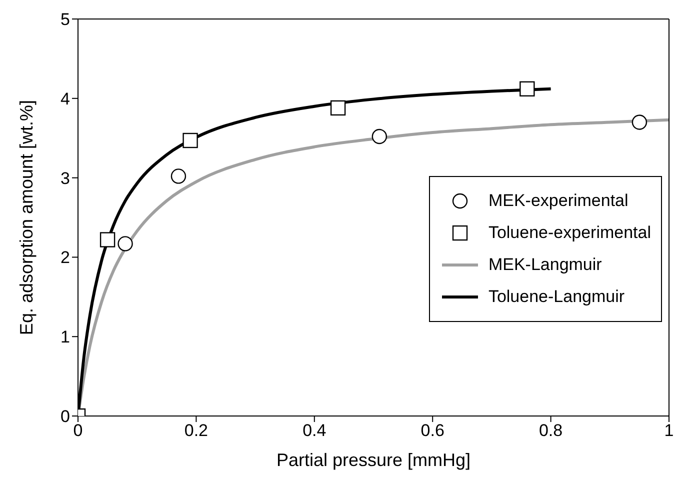 The width and height of the screenshot is (684, 497). What do you see at coordinates (65, 258) in the screenshot?
I see `y-tick-label: 2` at bounding box center [65, 258].